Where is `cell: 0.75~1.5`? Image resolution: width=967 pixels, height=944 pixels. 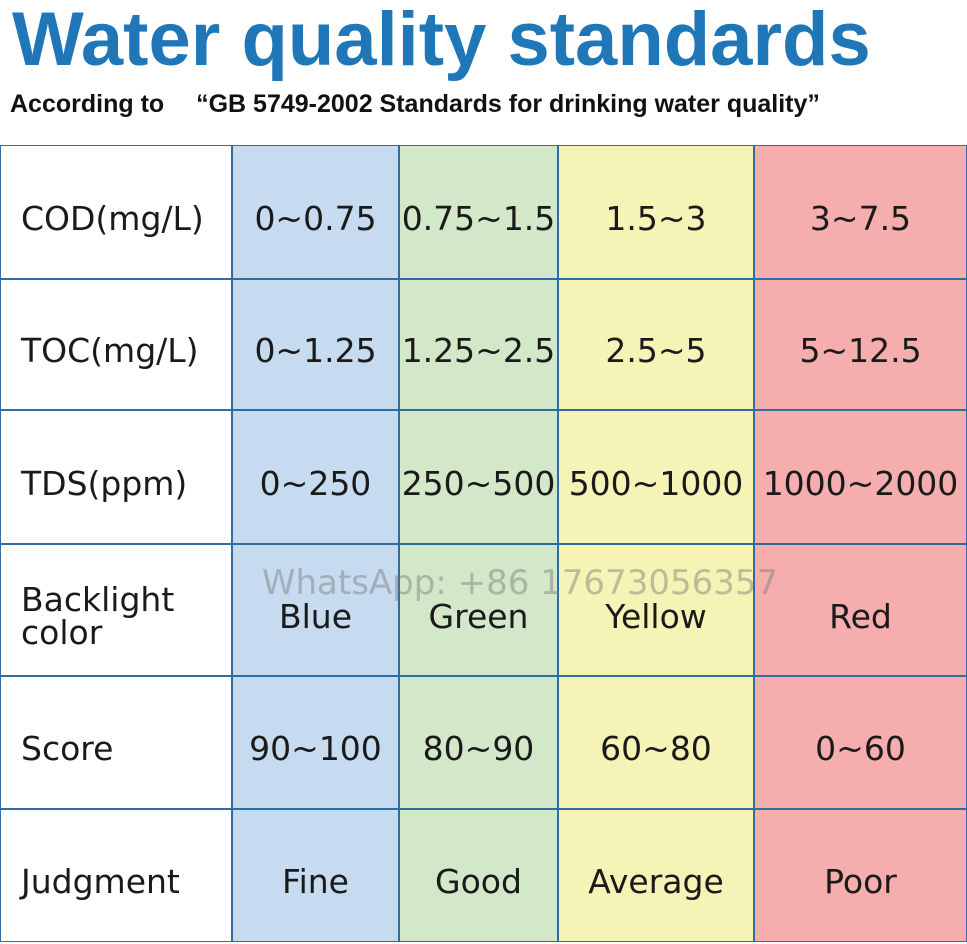
cell: 0.75~1.5 is located at coordinates (478, 212).